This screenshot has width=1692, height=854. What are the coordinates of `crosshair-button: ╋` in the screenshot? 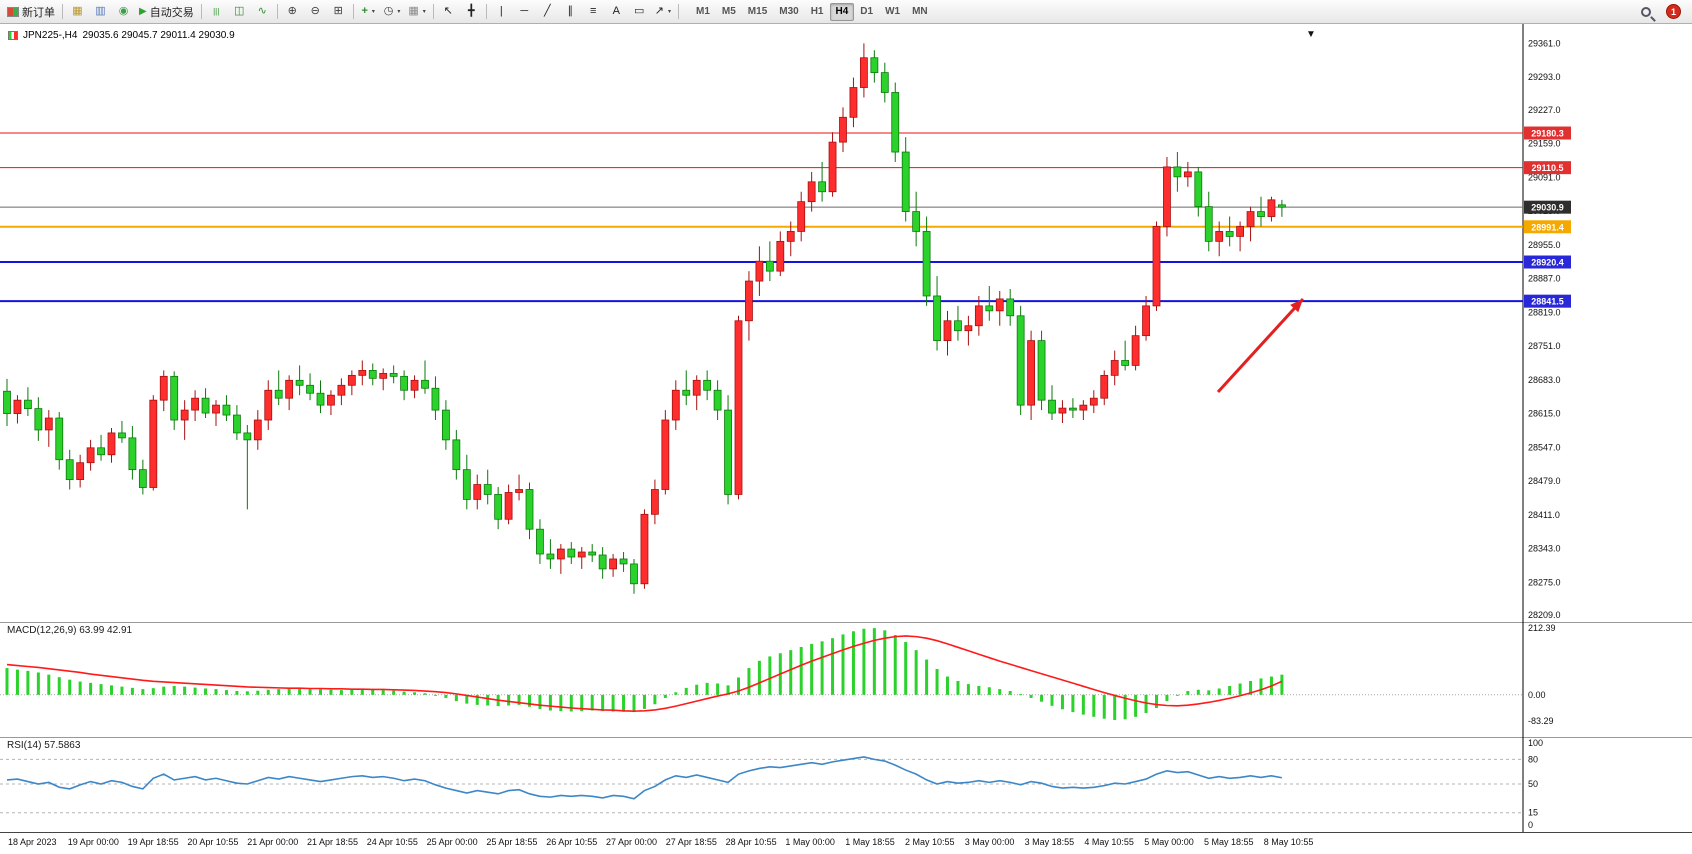 It's located at (471, 12).